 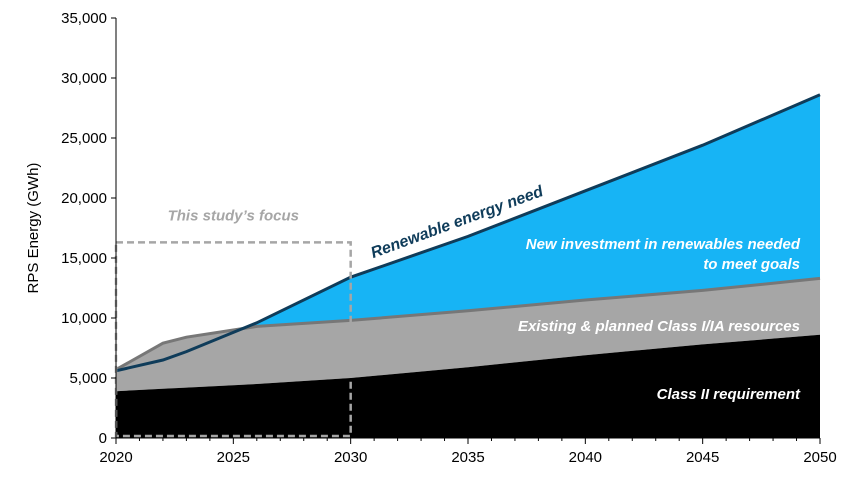 What do you see at coordinates (103, 438) in the screenshot?
I see `y-tick-label: 0` at bounding box center [103, 438].